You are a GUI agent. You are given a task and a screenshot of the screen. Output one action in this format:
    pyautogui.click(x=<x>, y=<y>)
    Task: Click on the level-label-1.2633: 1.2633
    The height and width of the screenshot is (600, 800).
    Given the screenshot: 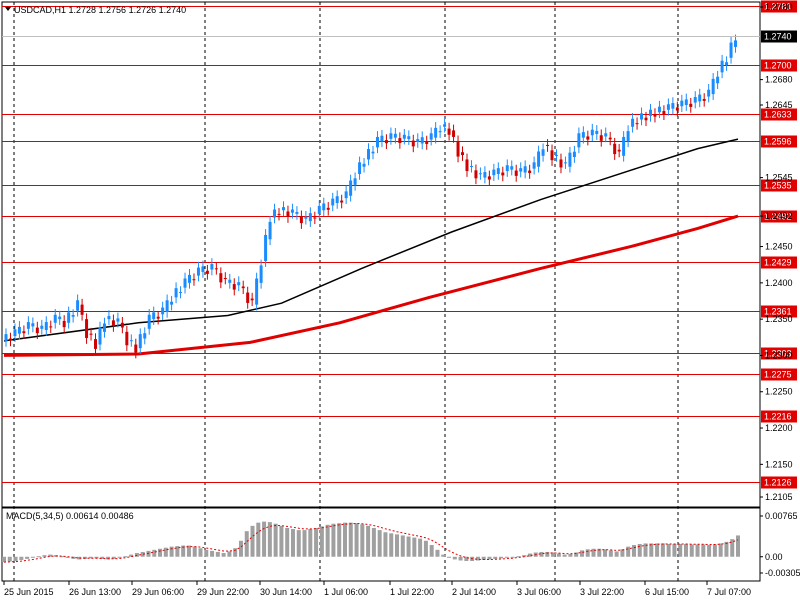 What is the action you would take?
    pyautogui.click(x=778, y=115)
    